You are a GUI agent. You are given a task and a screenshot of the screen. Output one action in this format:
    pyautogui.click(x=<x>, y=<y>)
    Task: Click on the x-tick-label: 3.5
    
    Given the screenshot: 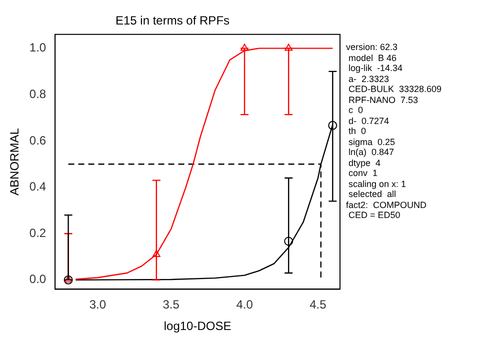 What is the action you would take?
    pyautogui.click(x=171, y=305)
    